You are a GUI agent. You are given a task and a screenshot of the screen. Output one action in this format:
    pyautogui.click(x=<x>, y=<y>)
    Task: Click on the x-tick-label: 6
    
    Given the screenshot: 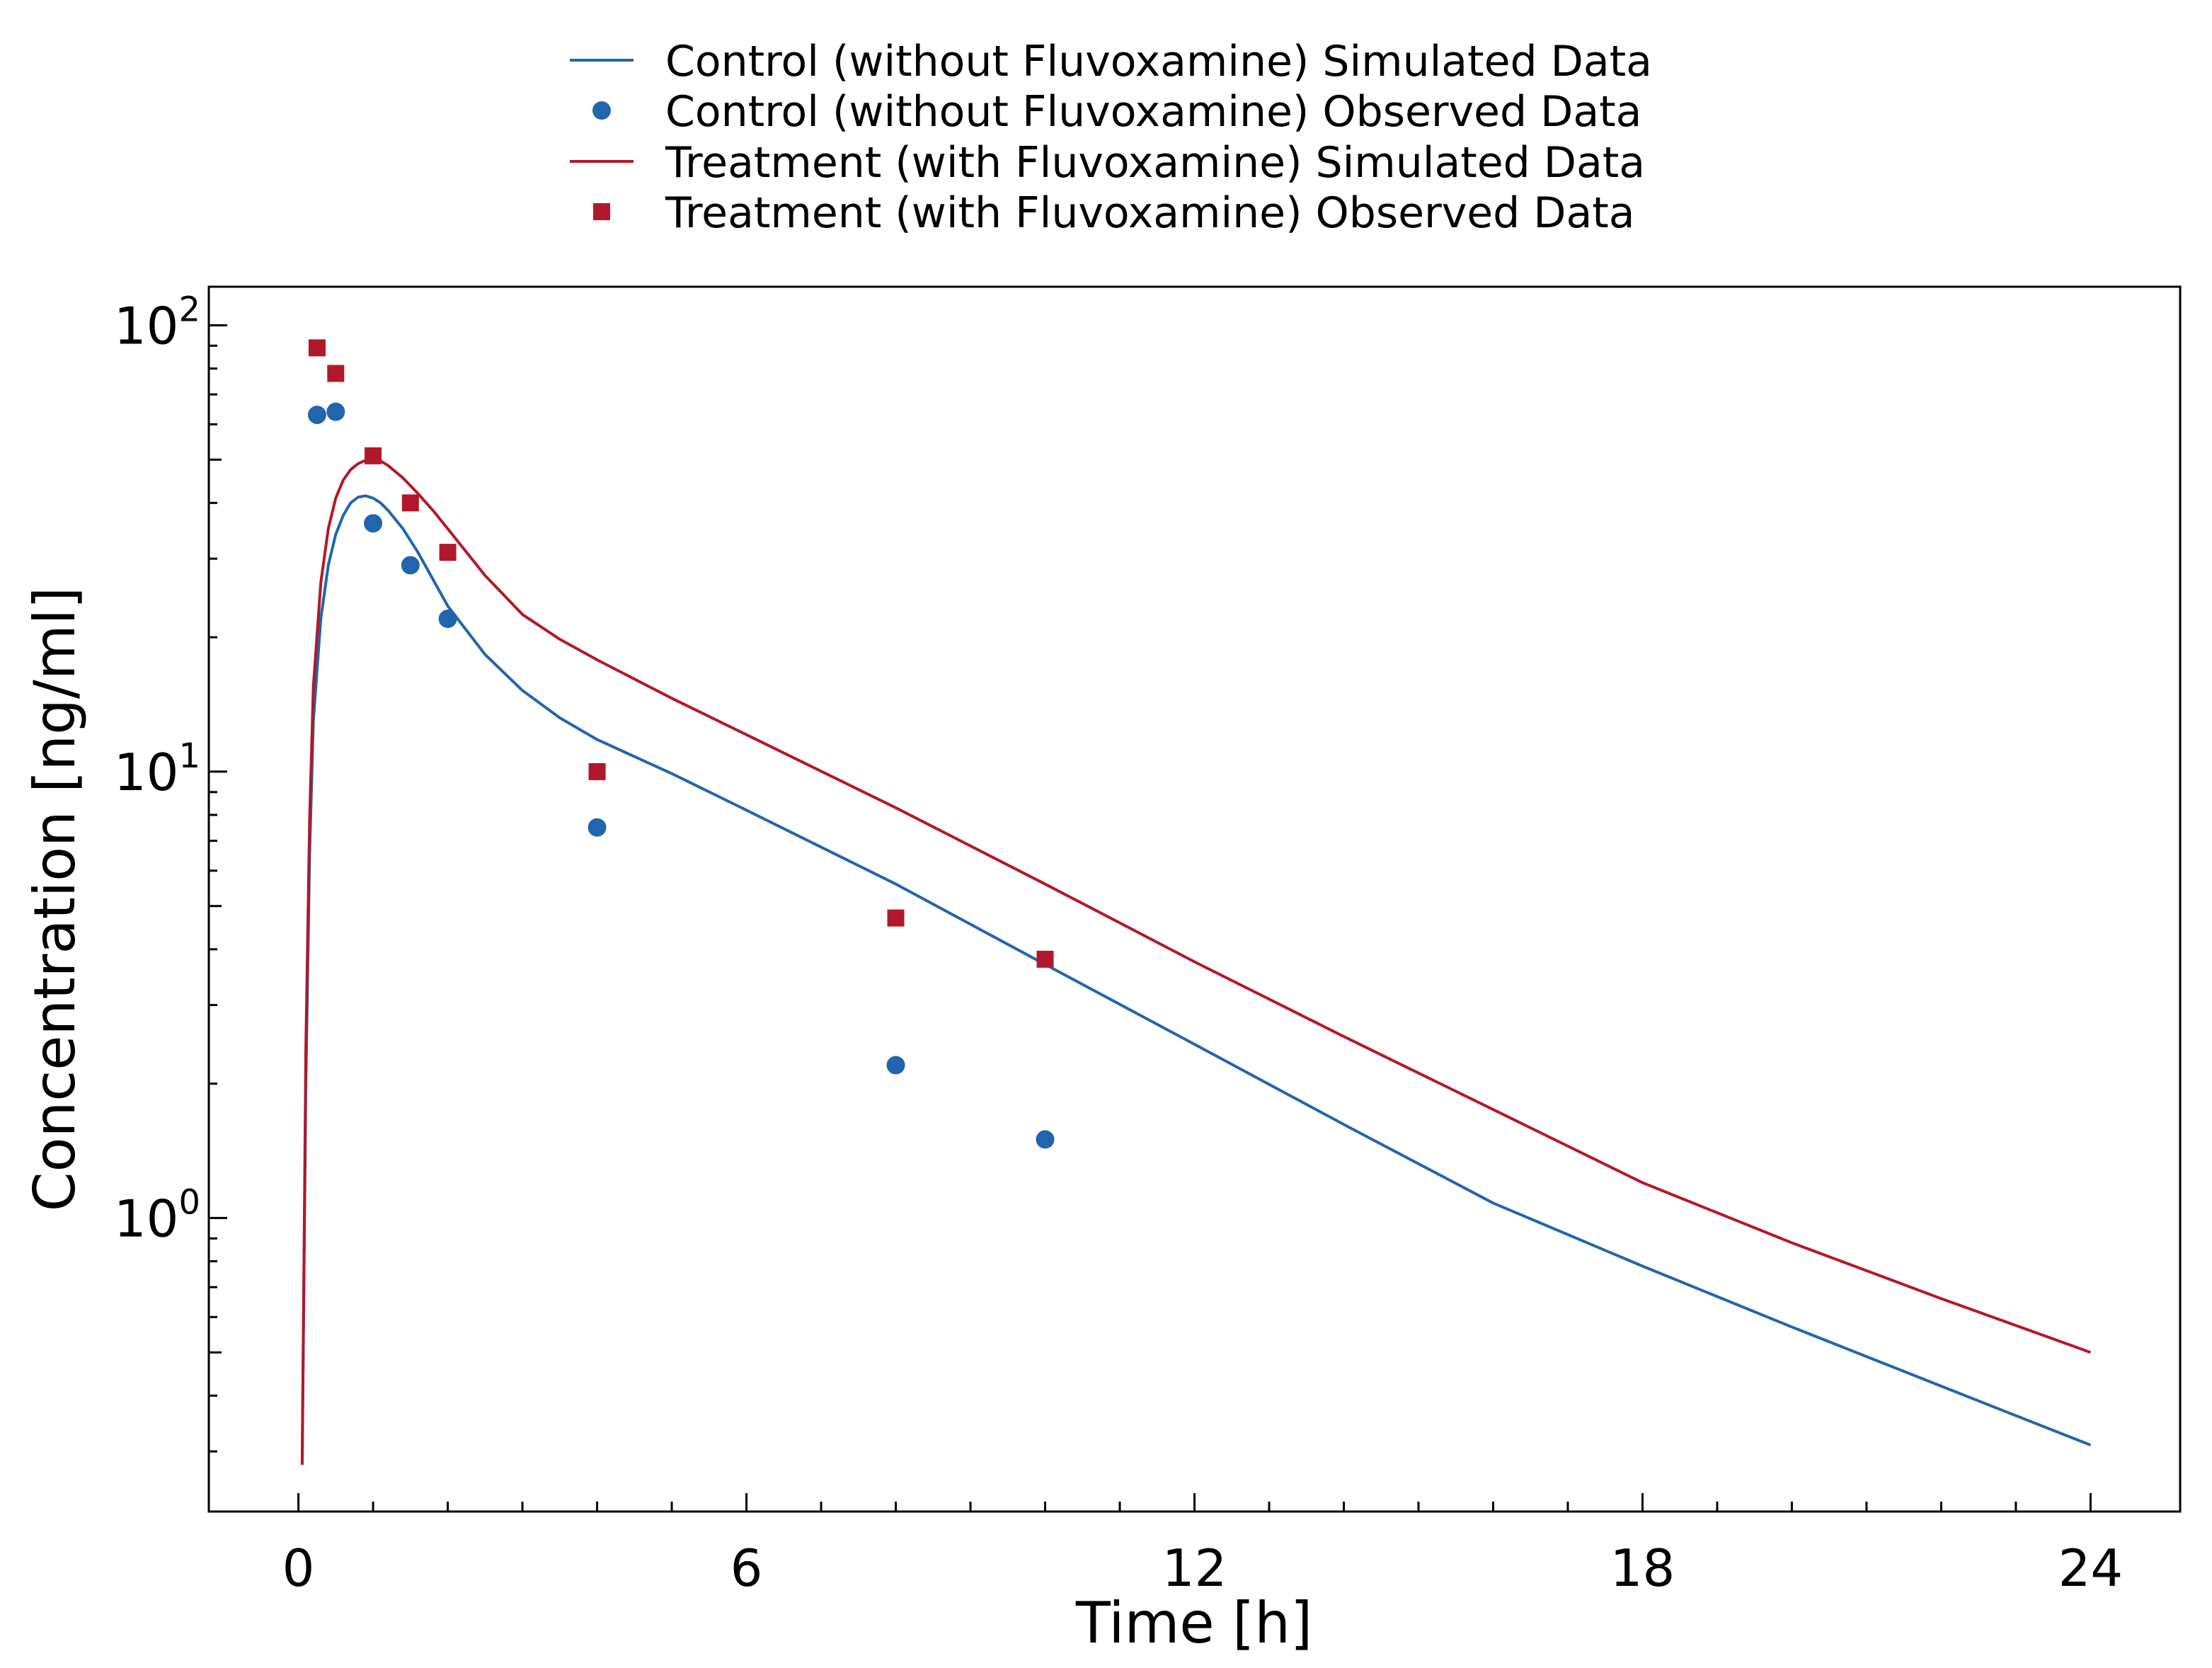 What is the action you would take?
    pyautogui.click(x=746, y=1568)
    